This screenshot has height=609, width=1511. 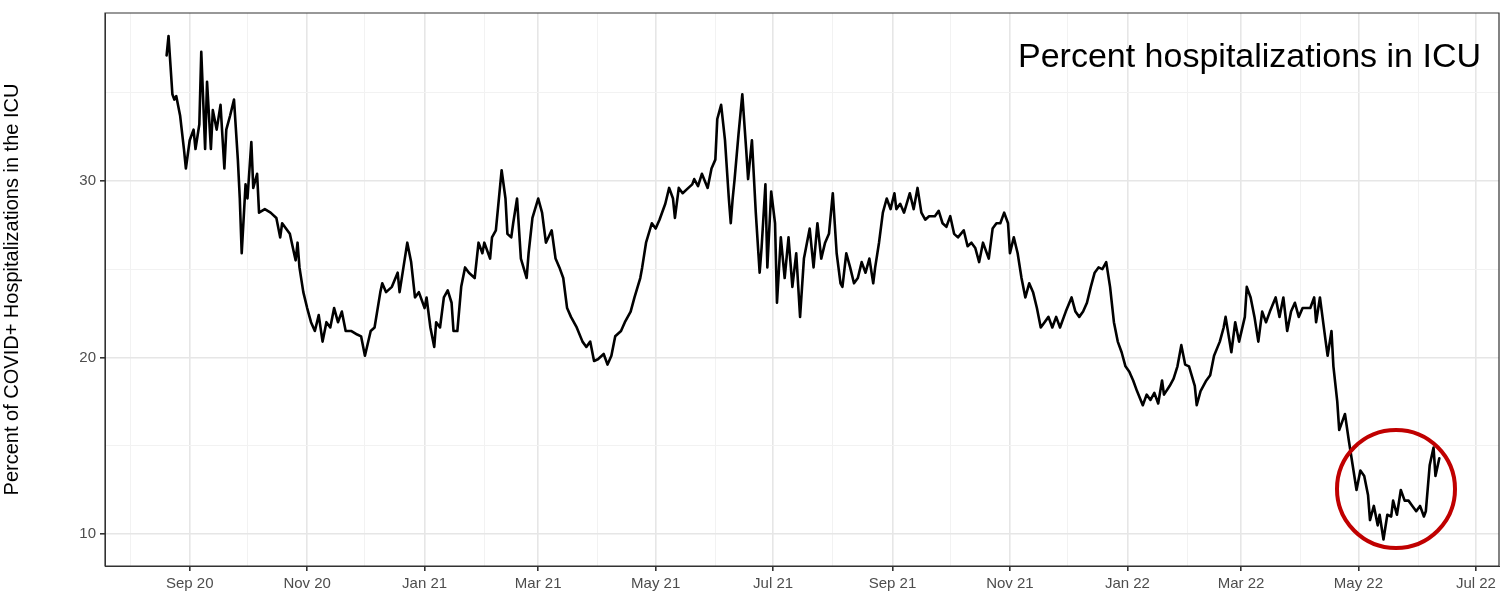 What do you see at coordinates (87, 533) in the screenshot?
I see `y-tick-label: 10` at bounding box center [87, 533].